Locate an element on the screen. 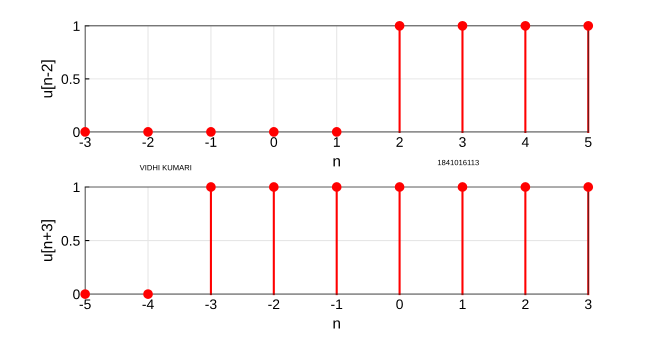 The image size is (650, 340). x-tick-label: 4 is located at coordinates (525, 142).